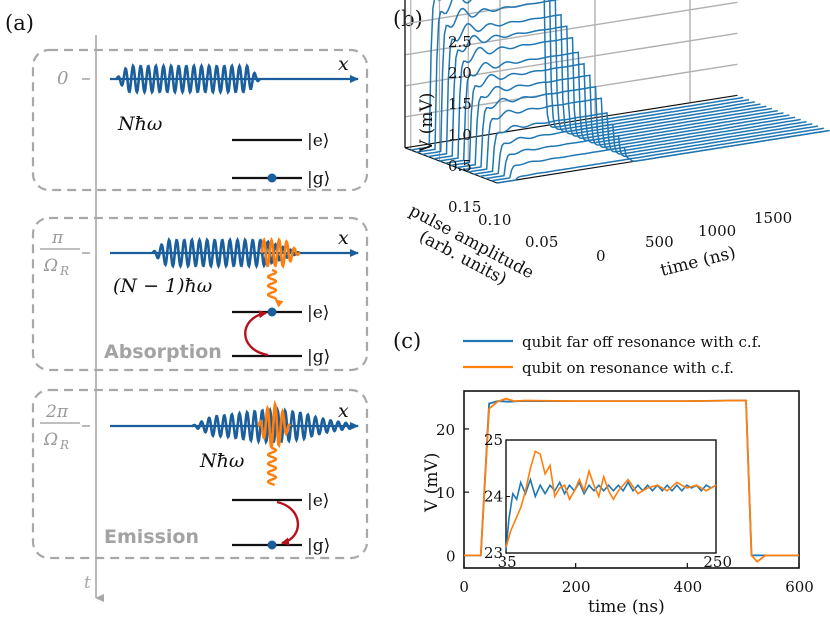 This screenshot has height=622, width=830. I want to click on c-ytick-2: 20, so click(445, 430).